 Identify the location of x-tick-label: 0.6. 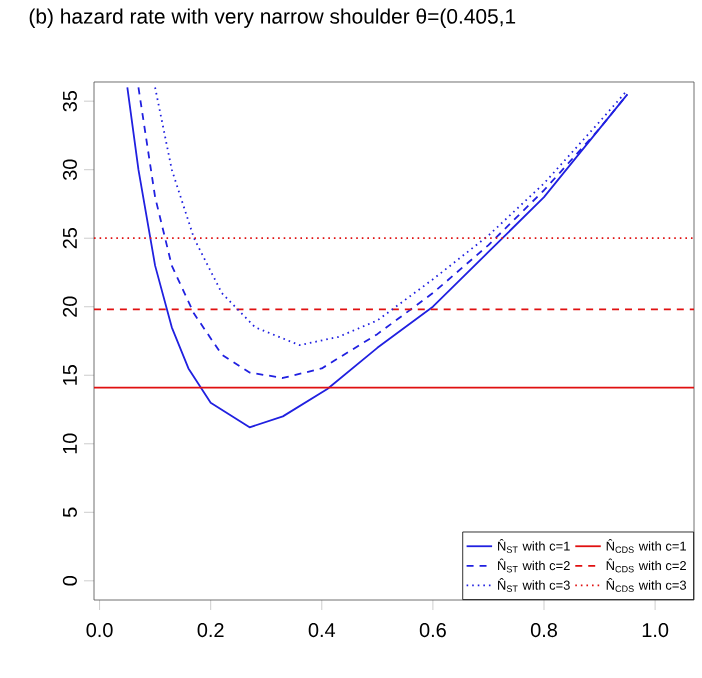
(432, 630).